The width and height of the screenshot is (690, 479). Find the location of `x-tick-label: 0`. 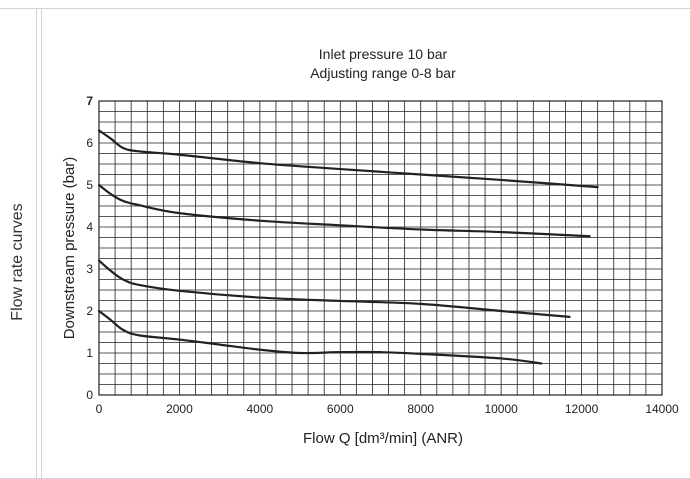

x-tick-label: 0 is located at coordinates (99, 409).